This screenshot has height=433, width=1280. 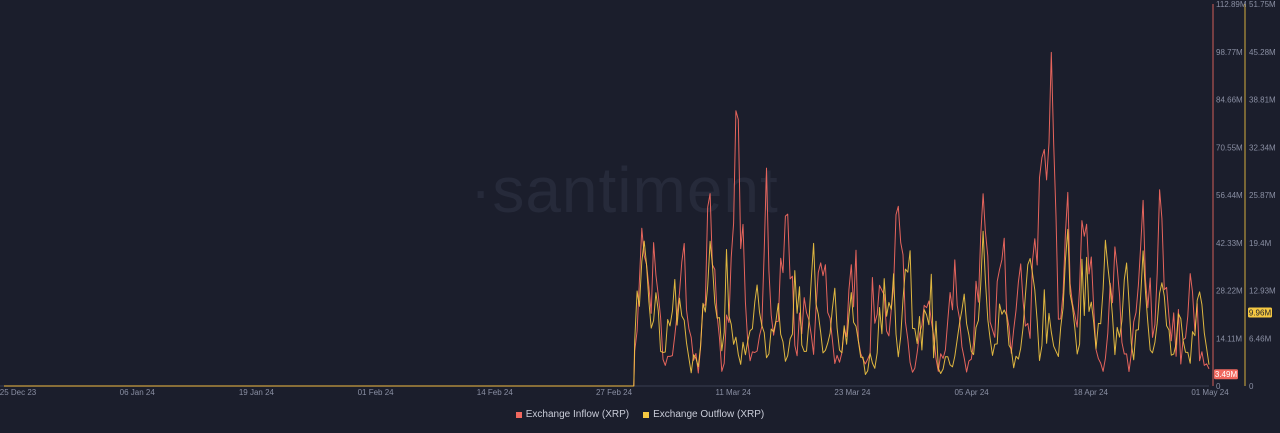 I want to click on x-tick-label: 18 Apr 24, so click(x=1091, y=392).